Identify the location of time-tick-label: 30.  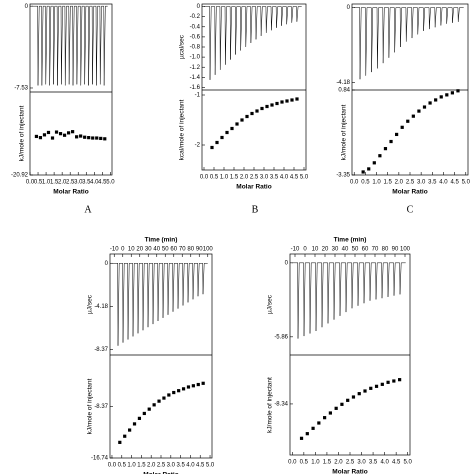
(148, 250).